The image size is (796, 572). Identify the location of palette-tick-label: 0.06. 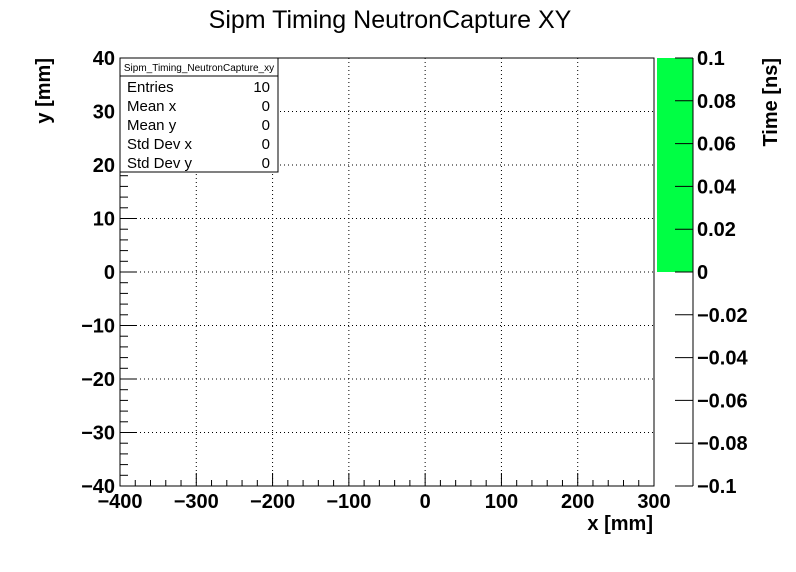
(716, 145).